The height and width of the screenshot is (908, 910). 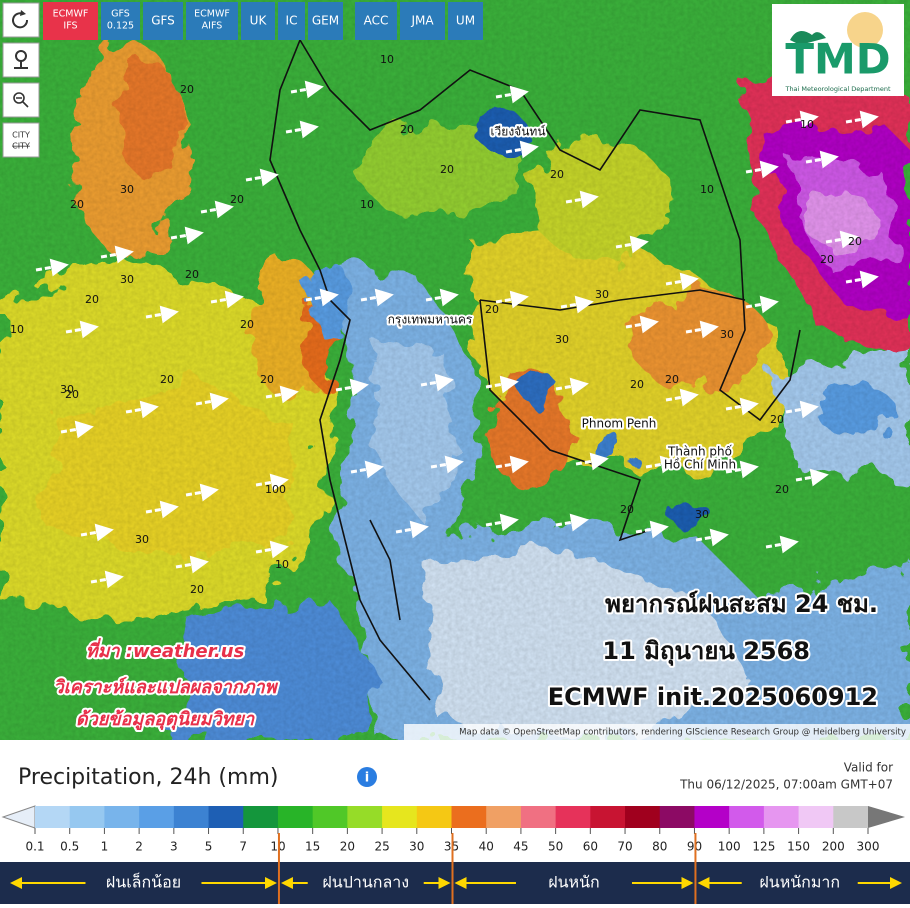 What do you see at coordinates (21, 100) in the screenshot?
I see `zoom-button` at bounding box center [21, 100].